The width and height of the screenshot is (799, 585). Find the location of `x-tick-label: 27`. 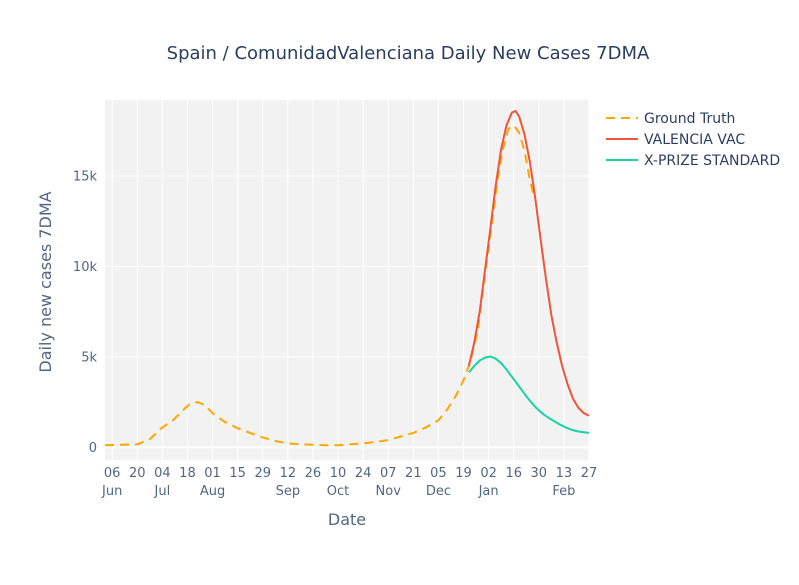

x-tick-label: 27 is located at coordinates (589, 473).